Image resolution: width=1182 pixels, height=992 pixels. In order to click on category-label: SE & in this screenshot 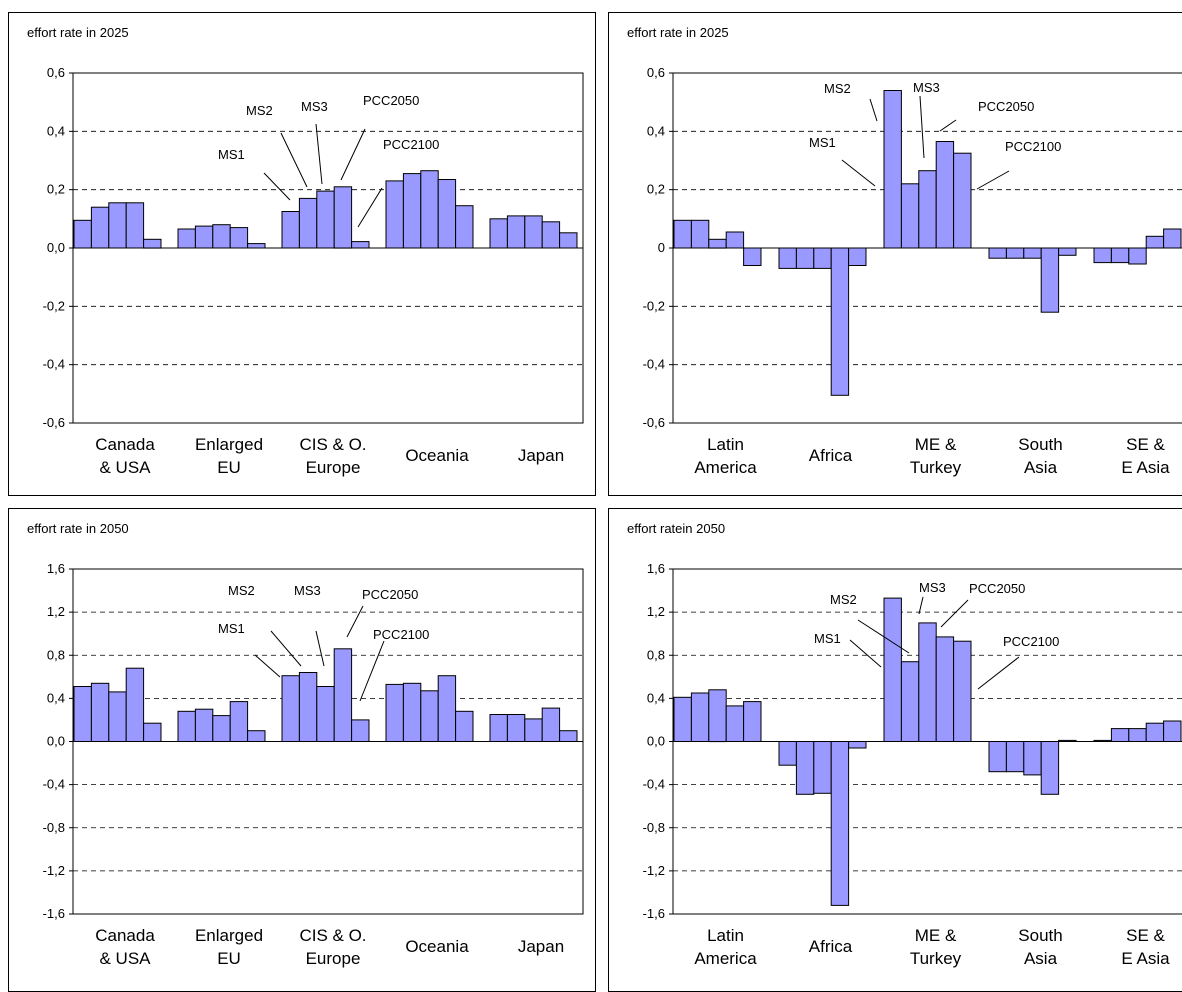, I will do `click(1145, 444)`.